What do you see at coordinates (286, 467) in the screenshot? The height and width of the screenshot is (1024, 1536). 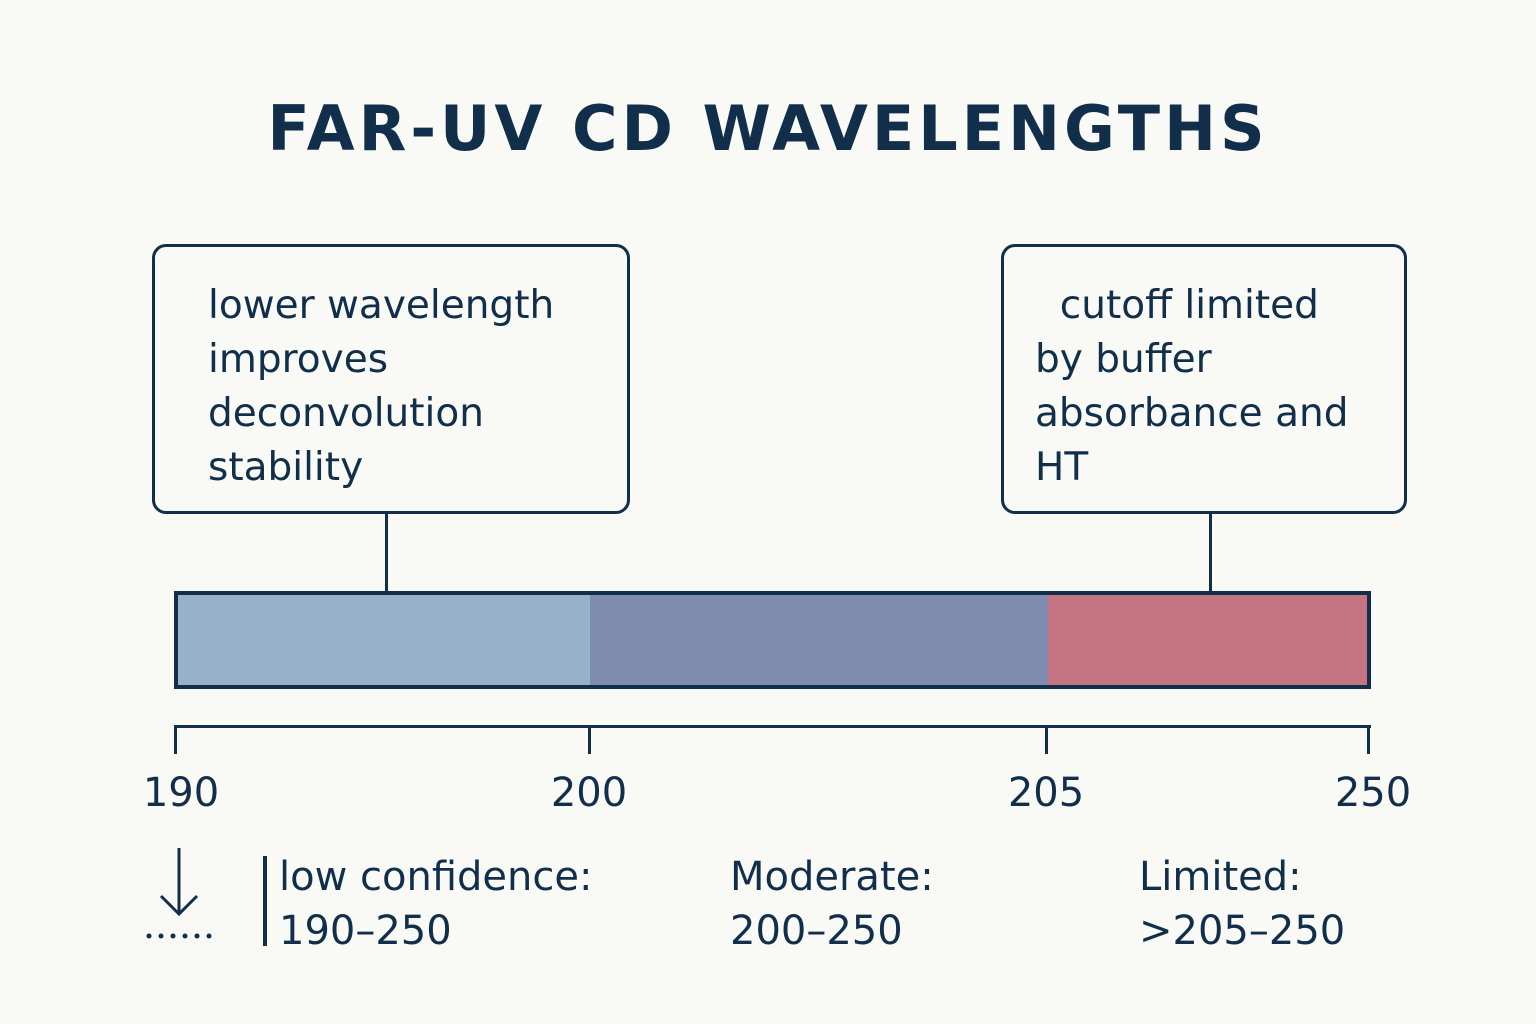 I see `callout-line: stability` at bounding box center [286, 467].